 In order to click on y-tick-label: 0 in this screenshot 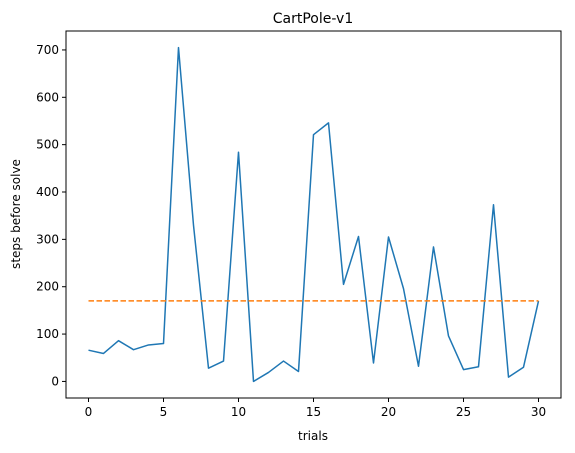, I will do `click(55, 381)`.